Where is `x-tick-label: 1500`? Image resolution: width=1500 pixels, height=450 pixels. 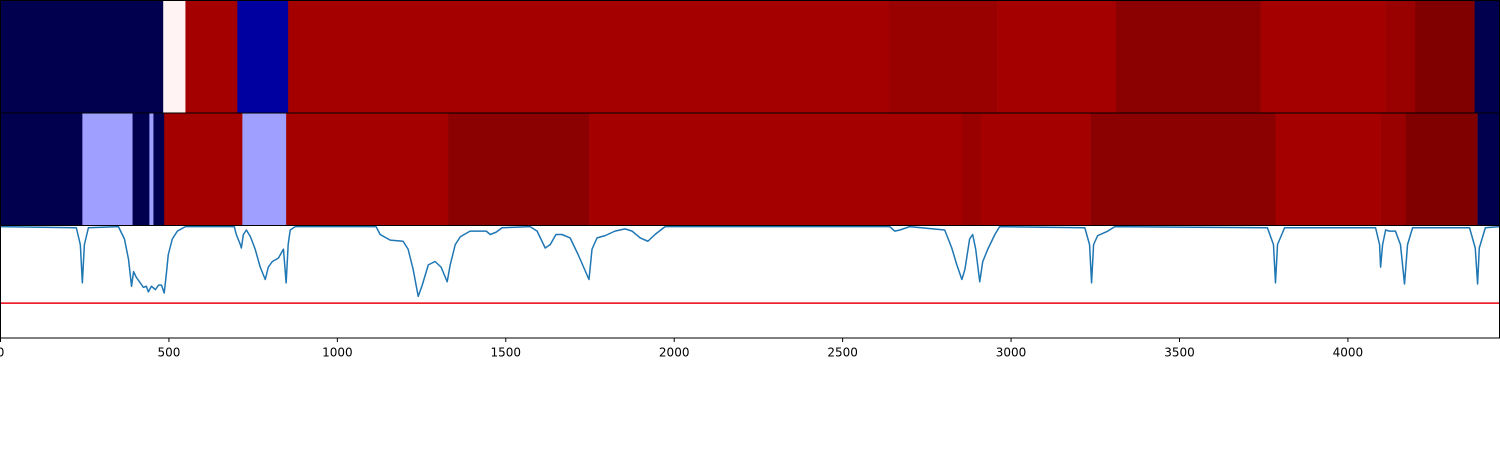
x-tick-label: 1500 is located at coordinates (506, 353).